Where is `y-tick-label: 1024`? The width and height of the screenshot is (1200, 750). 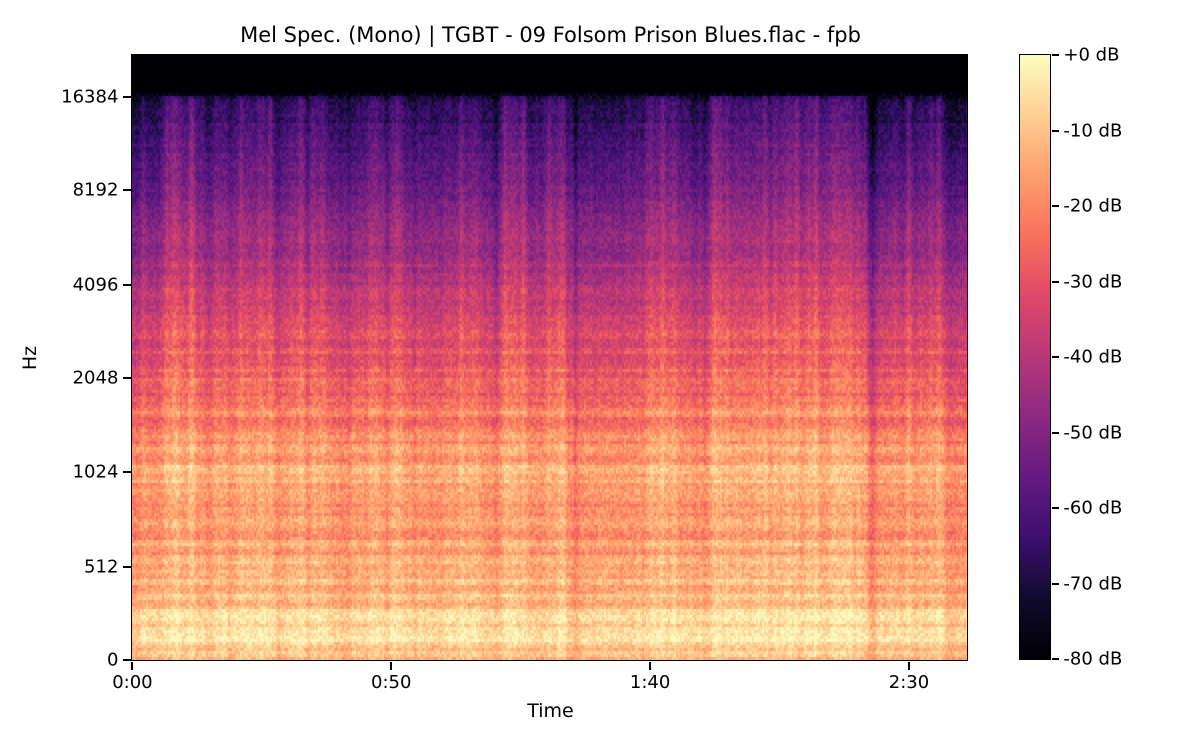 y-tick-label: 1024 is located at coordinates (95, 472).